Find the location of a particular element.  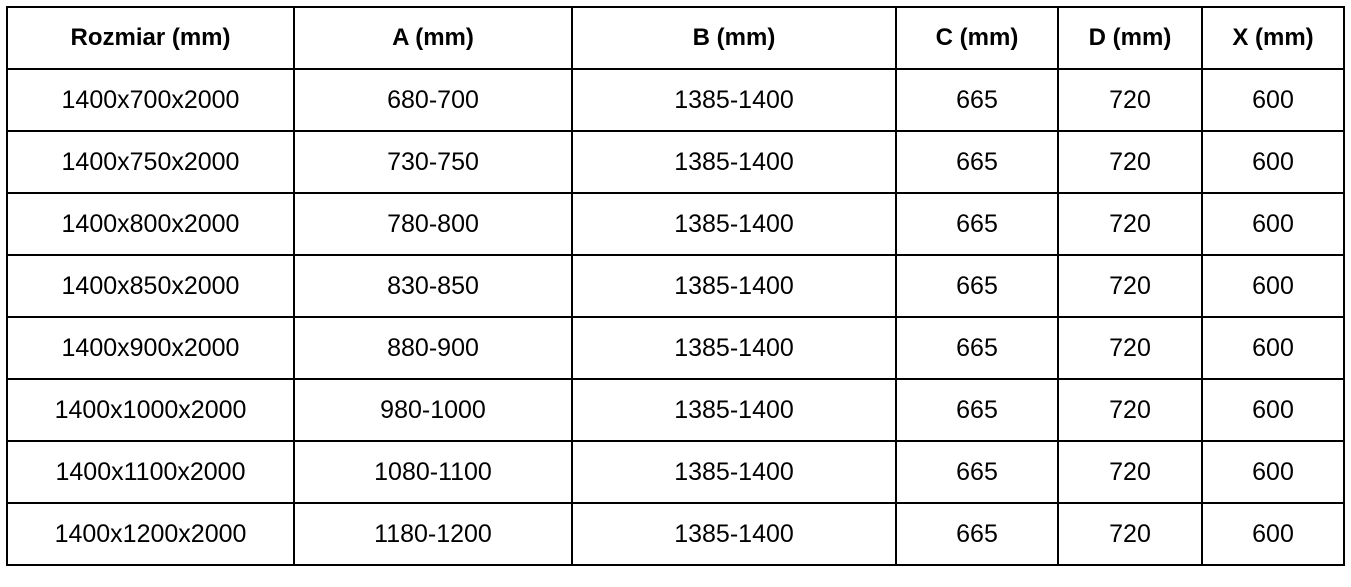

table-cell: 1400x1000x2000 is located at coordinates (150, 410).